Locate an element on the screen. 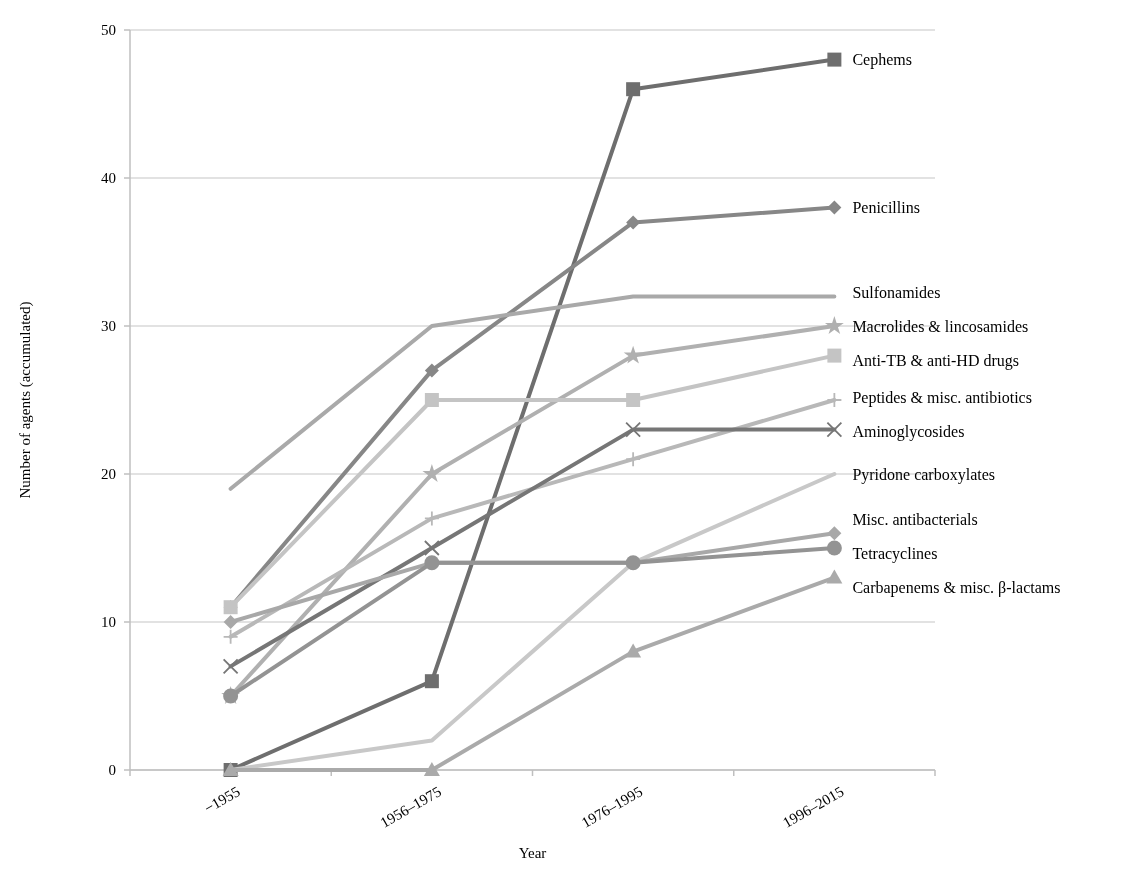 This screenshot has height=878, width=1131. series-label: Carbapenems & misc. β-lactams is located at coordinates (956, 587).